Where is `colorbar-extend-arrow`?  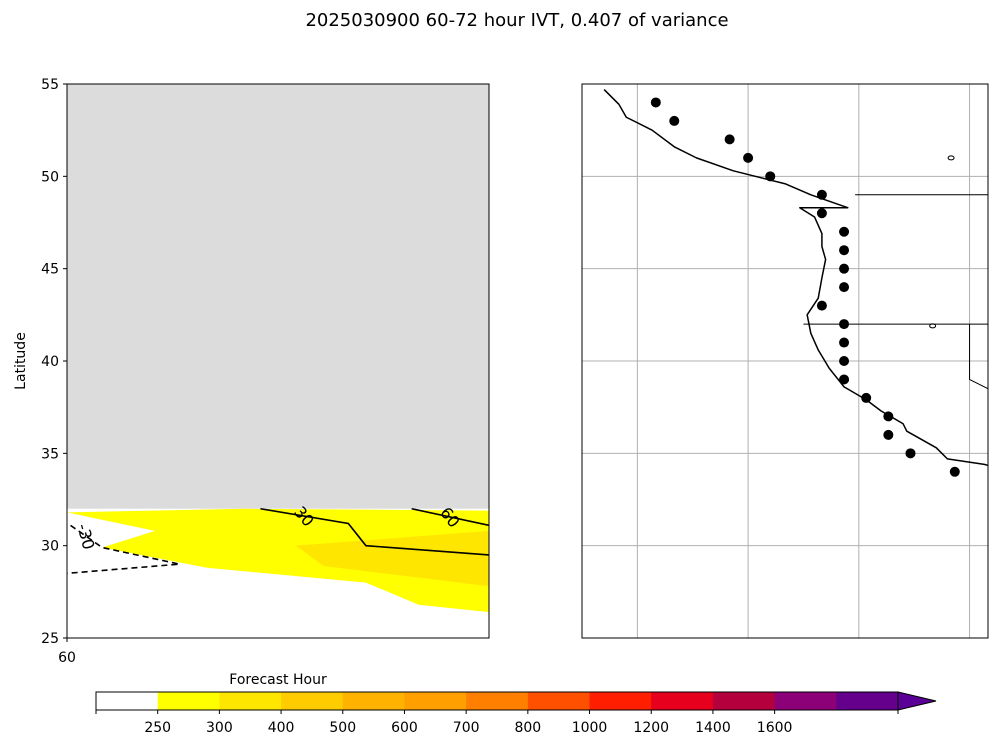
colorbar-extend-arrow is located at coordinates (917, 701).